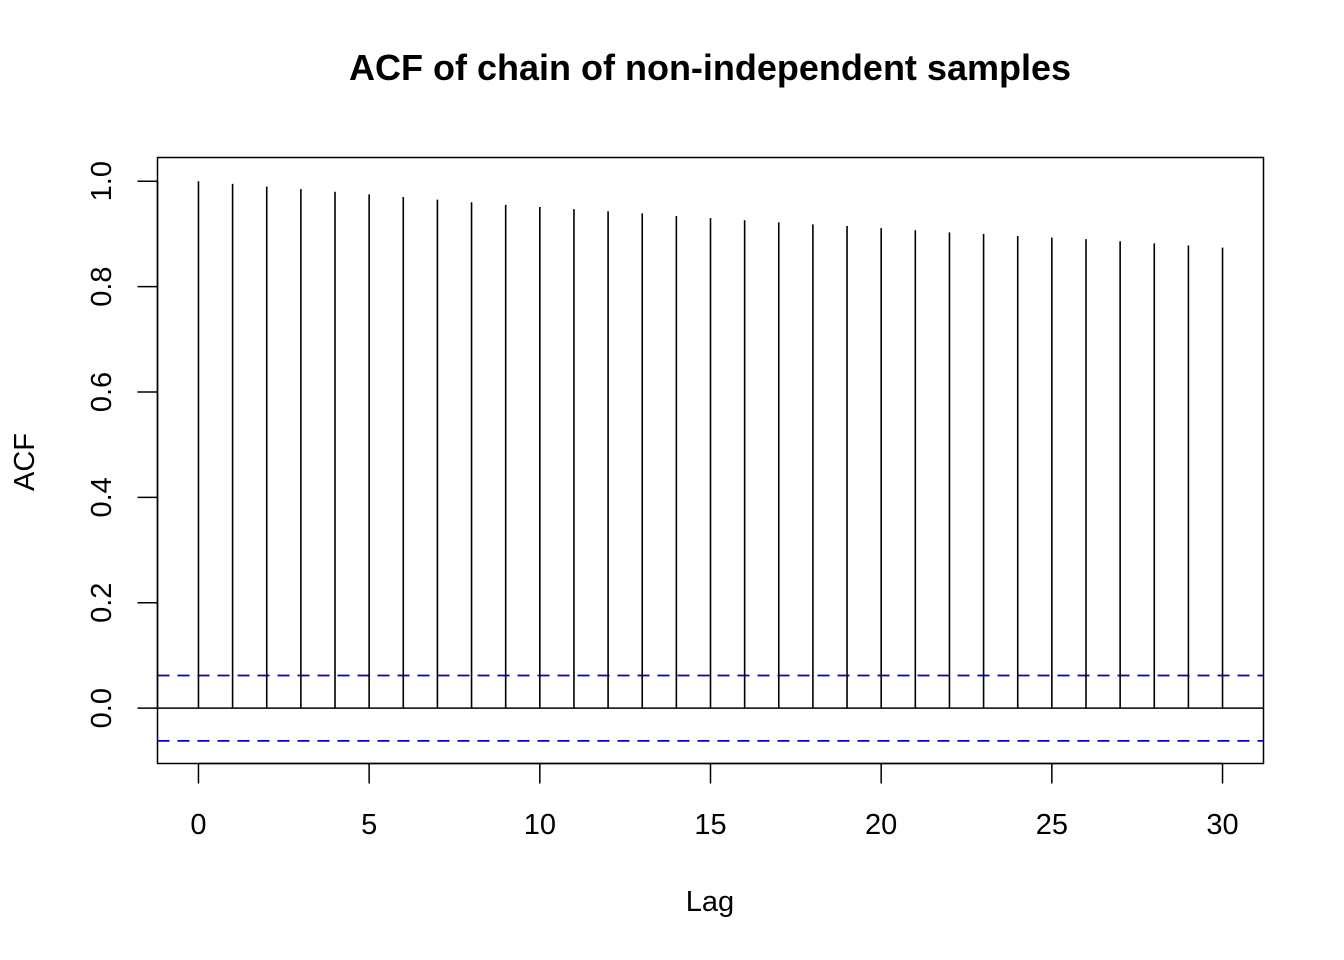 The width and height of the screenshot is (1344, 960). I want to click on y-tick-label: 0.6, so click(102, 392).